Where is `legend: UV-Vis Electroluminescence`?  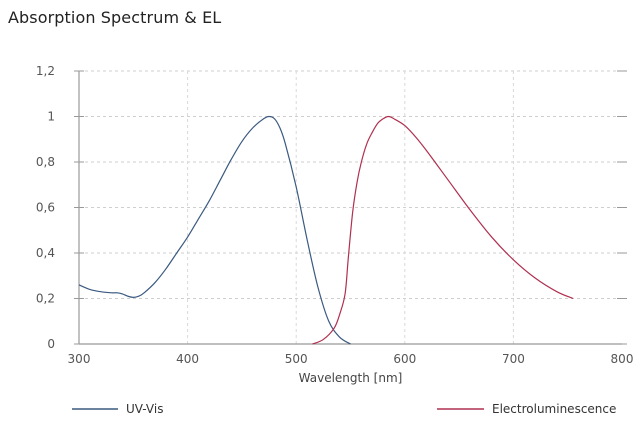
legend: UV-Vis Electroluminescence is located at coordinates (344, 409).